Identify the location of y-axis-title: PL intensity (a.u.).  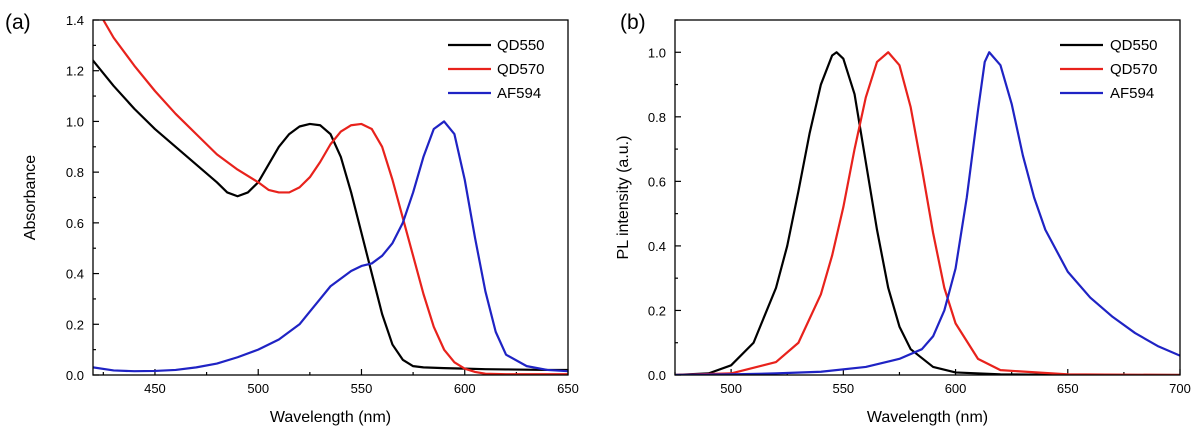
(623, 198).